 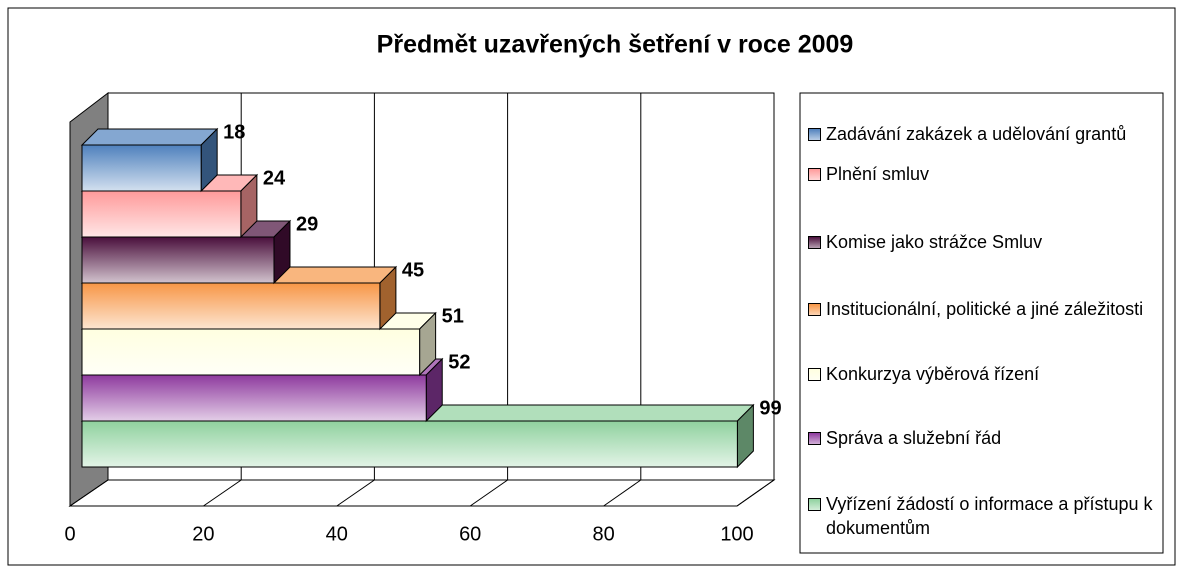 What do you see at coordinates (234, 132) in the screenshot?
I see `data-label: 18` at bounding box center [234, 132].